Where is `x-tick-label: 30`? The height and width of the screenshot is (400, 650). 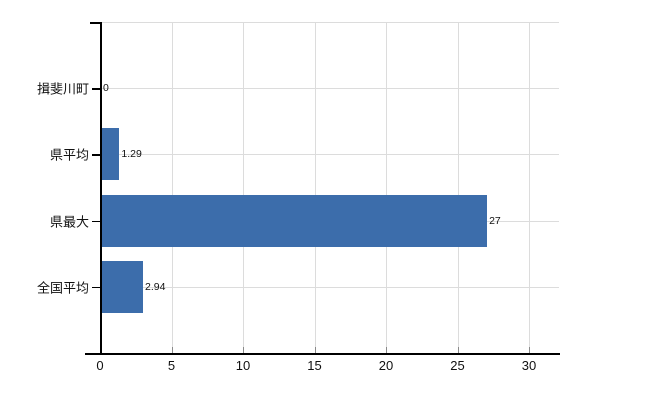
x-tick-label: 30 is located at coordinates (529, 365).